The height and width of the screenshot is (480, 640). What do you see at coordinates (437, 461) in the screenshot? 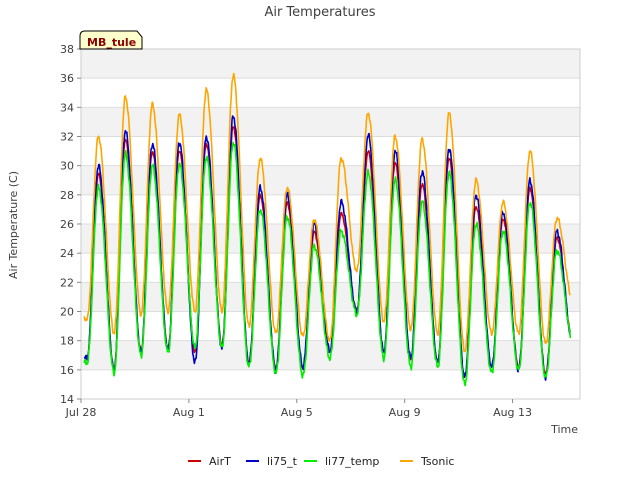
I see `legend-label: Tsonic` at bounding box center [437, 461].